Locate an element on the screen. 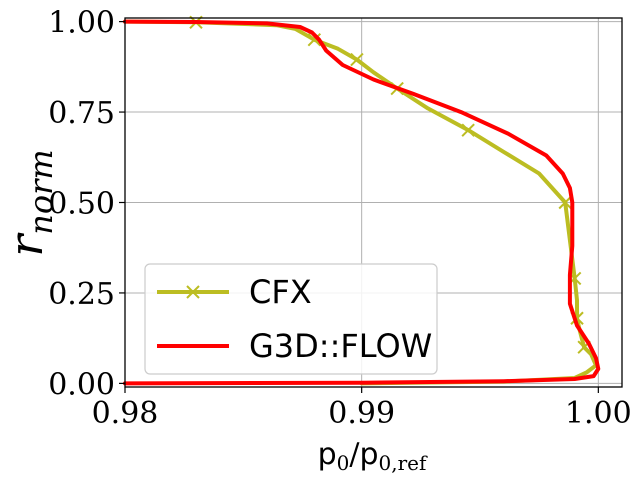 This screenshot has width=636, height=479. x-tick-label: 1.00 is located at coordinates (598, 413).